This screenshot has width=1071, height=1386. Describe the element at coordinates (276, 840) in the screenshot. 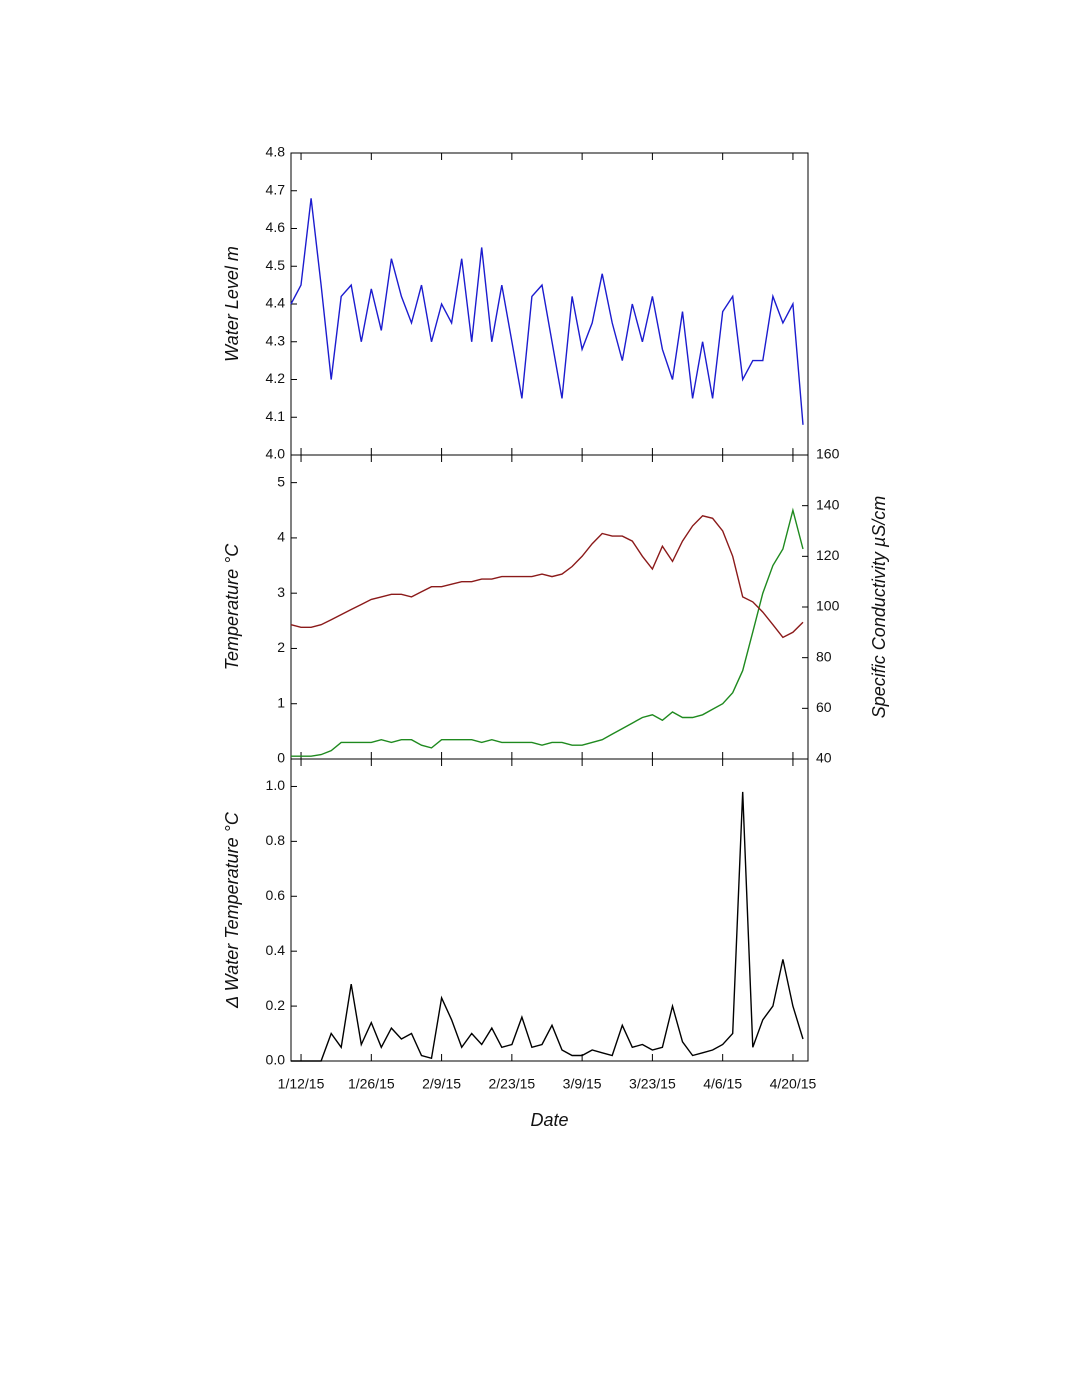

I see `y-tick-label: 0.8` at that location.